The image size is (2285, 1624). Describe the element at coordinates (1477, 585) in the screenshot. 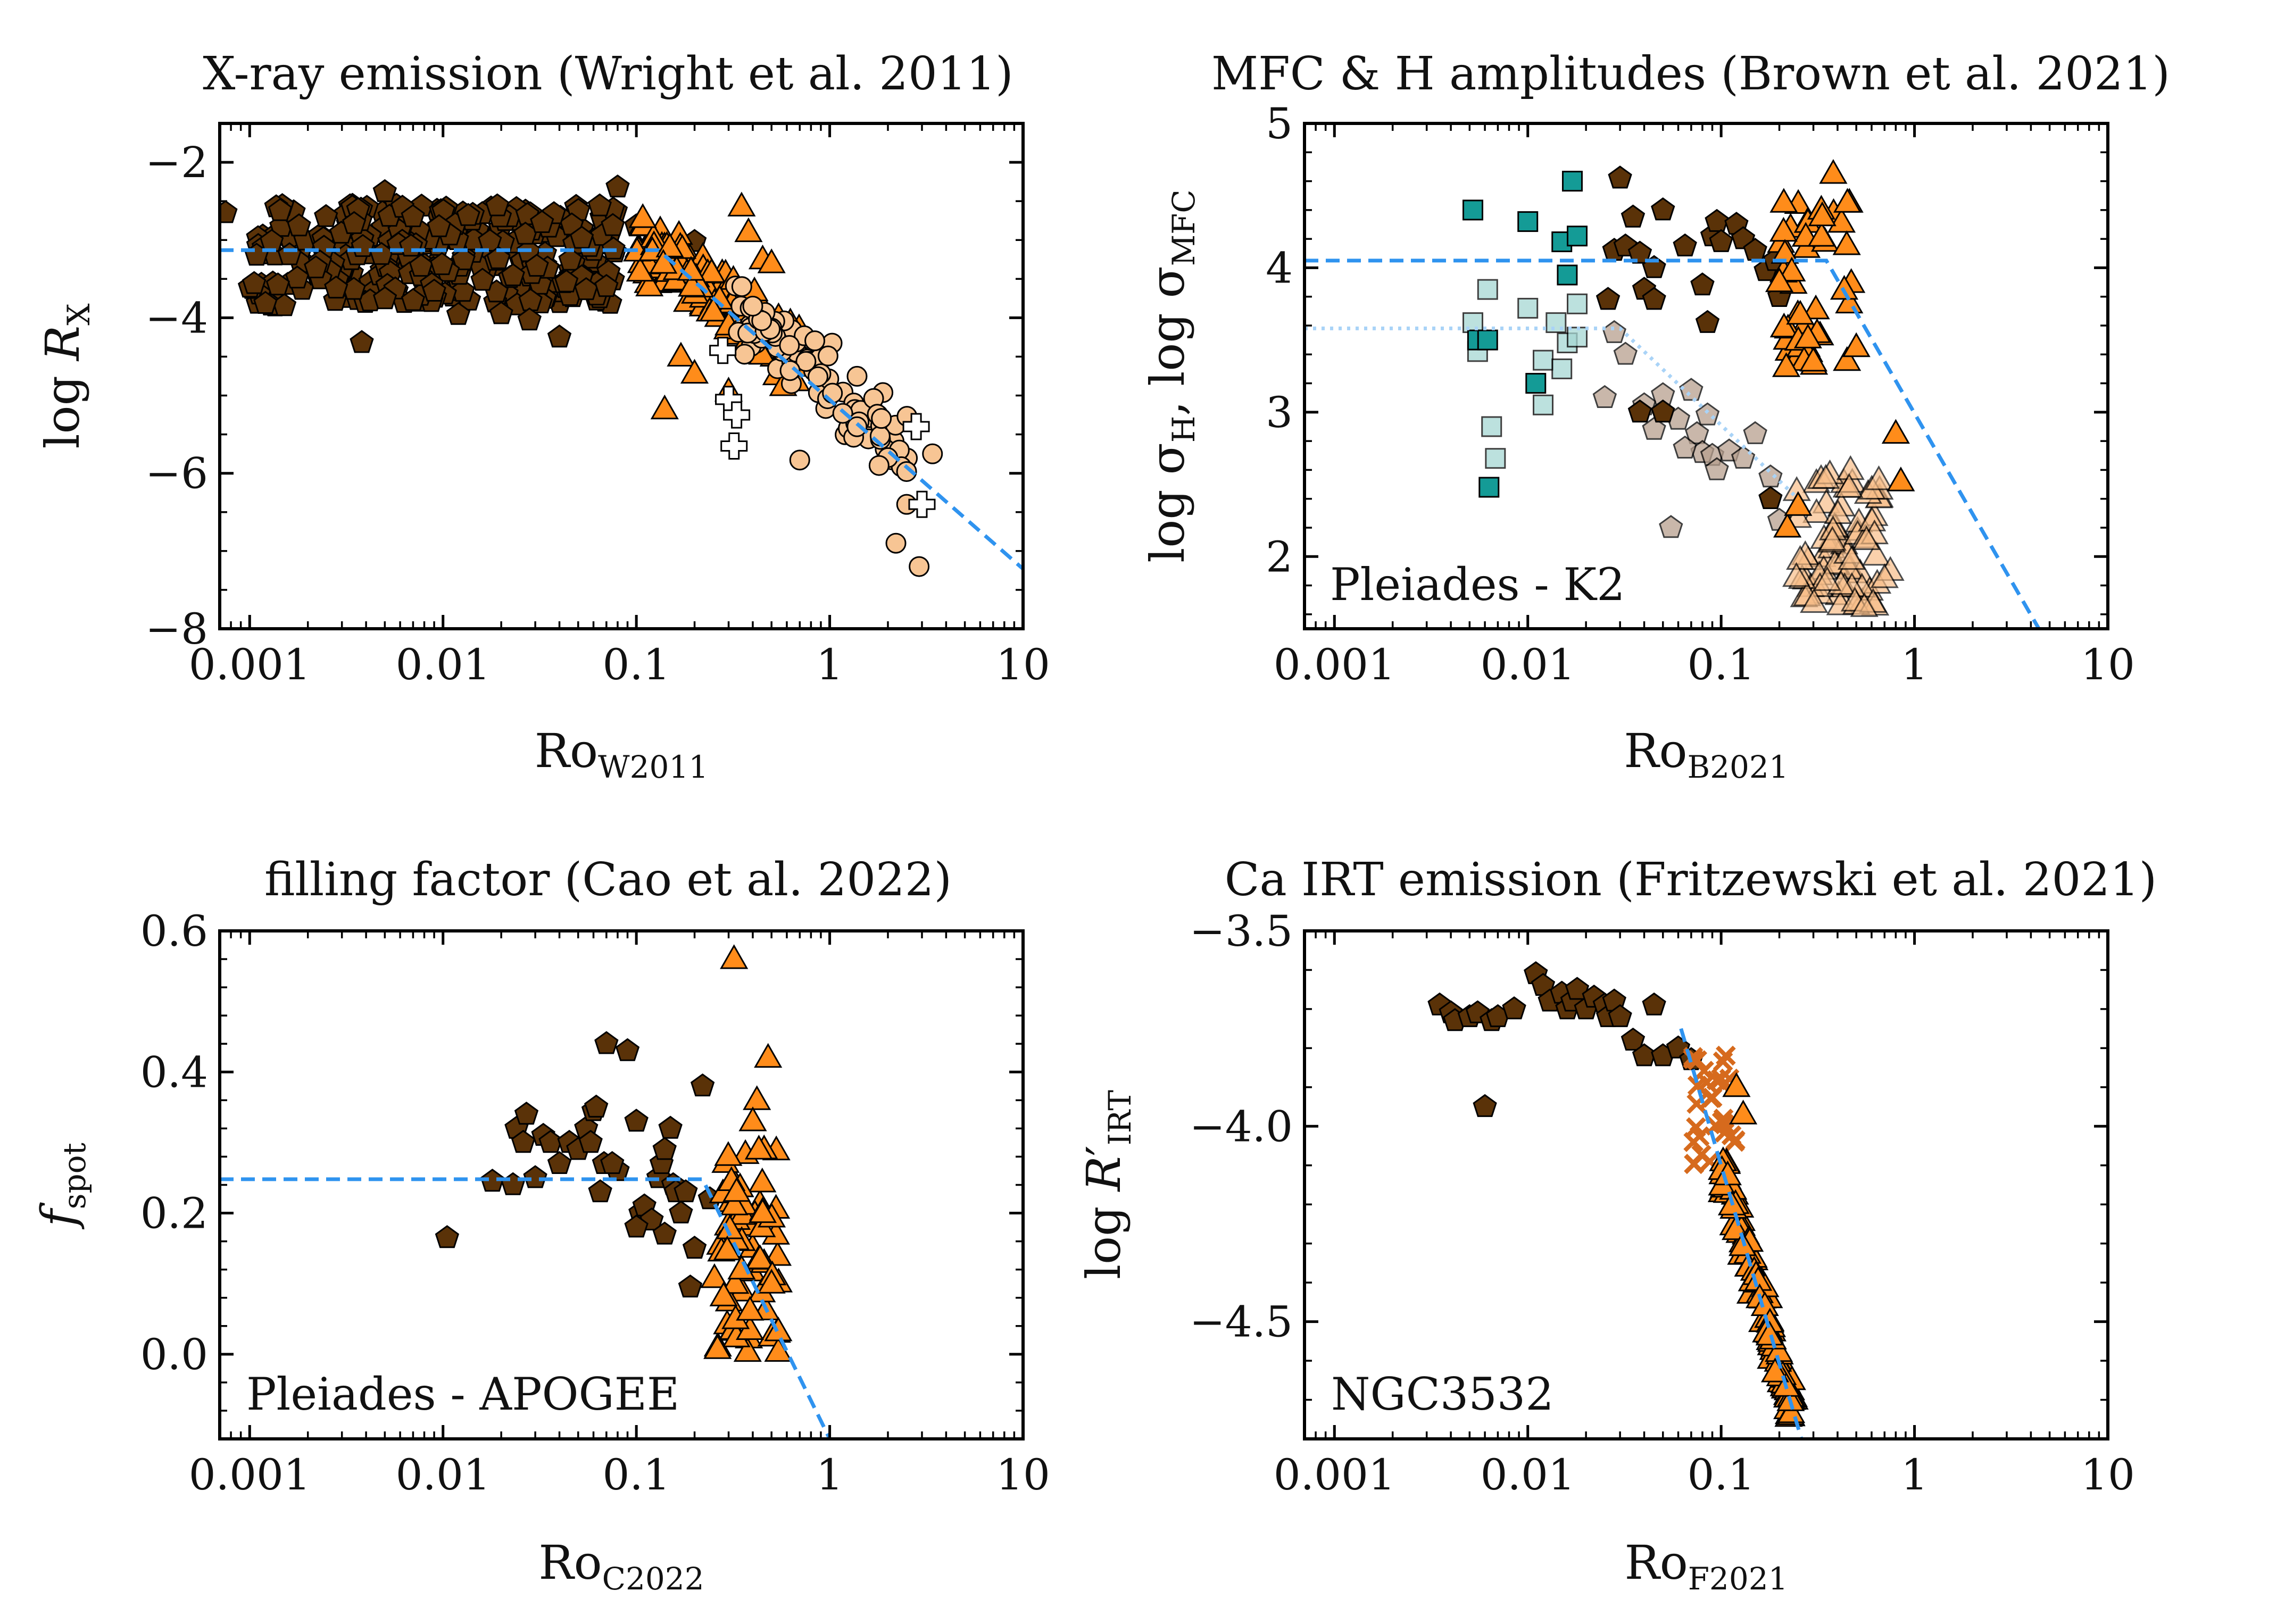

I see `panel-annotation: Pleiades - K2` at that location.